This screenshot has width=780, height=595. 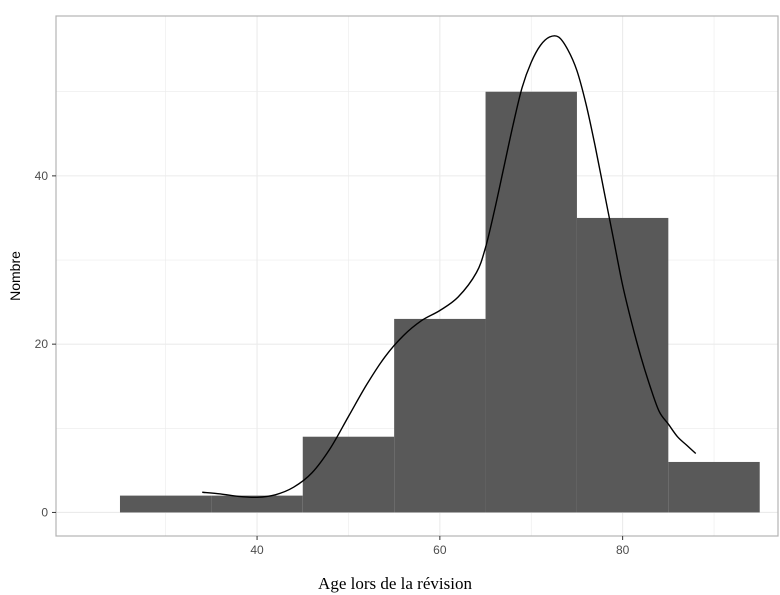 I want to click on x-axis: 40 60 80, so click(x=440, y=546).